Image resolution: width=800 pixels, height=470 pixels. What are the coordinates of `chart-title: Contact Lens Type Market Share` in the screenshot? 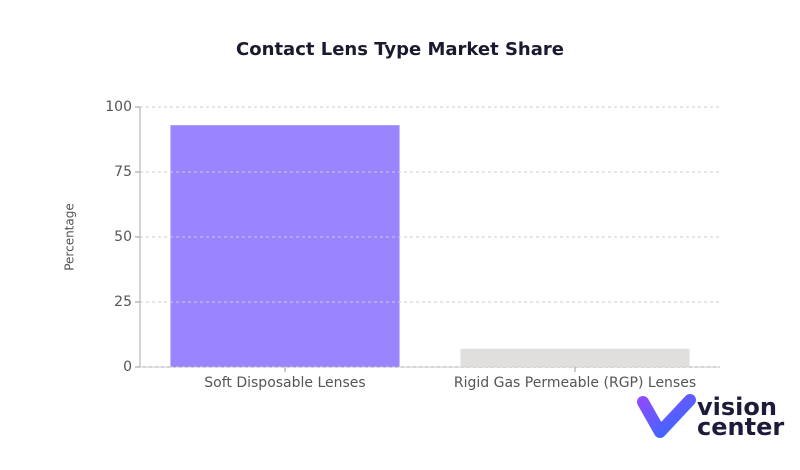 It's located at (400, 49).